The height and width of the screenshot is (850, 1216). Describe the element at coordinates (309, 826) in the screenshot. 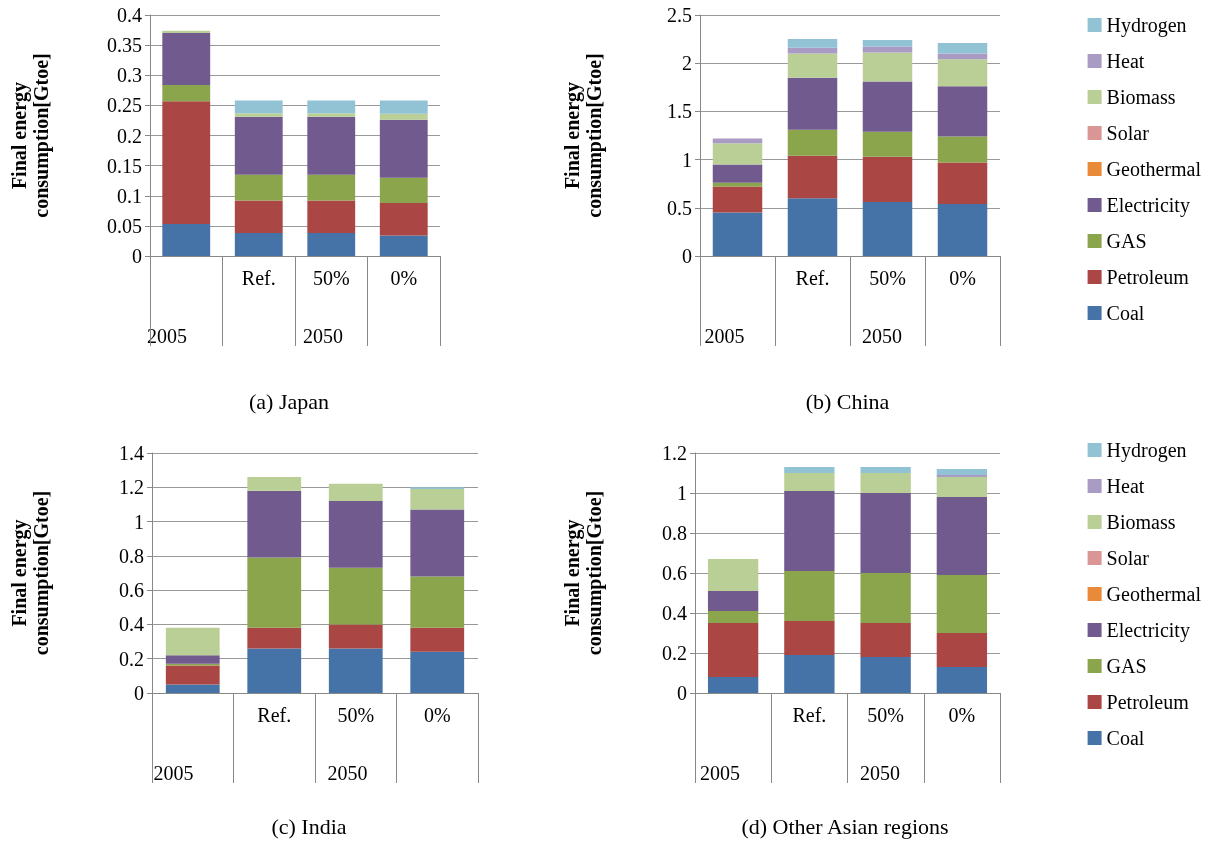

I see `text: (c) India` at that location.